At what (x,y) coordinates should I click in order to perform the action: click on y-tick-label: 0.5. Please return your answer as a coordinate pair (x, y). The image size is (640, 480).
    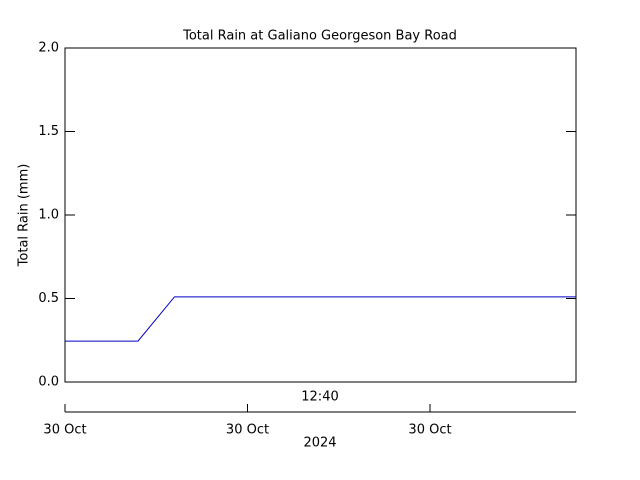
    Looking at the image, I should click on (48, 298).